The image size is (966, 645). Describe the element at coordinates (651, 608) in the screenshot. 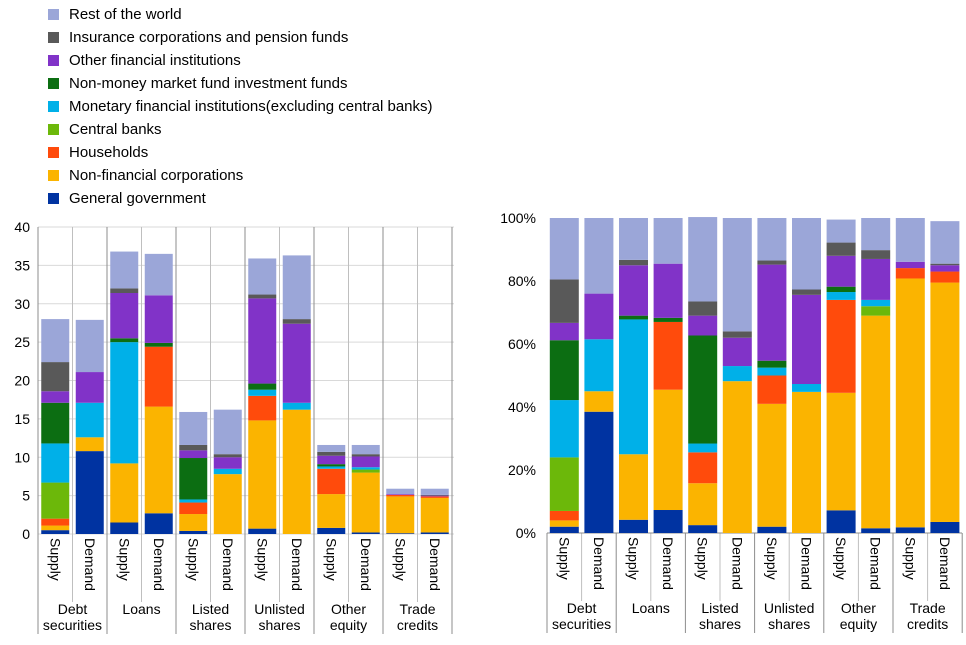

I see `group-label: Loans` at that location.